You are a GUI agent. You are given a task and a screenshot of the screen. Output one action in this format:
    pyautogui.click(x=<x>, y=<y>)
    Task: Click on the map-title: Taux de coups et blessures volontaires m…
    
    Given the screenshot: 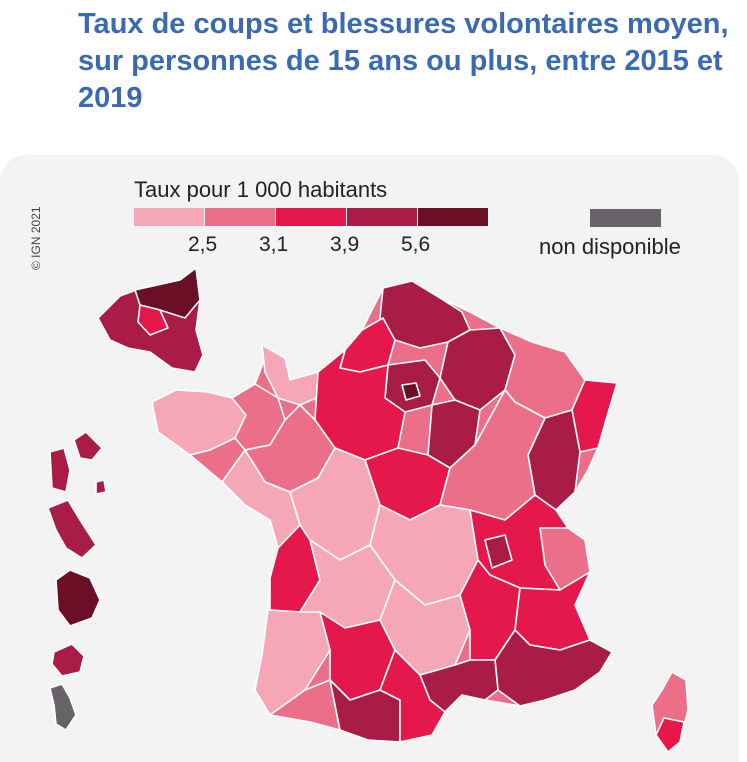 What is the action you would take?
    pyautogui.click(x=403, y=61)
    